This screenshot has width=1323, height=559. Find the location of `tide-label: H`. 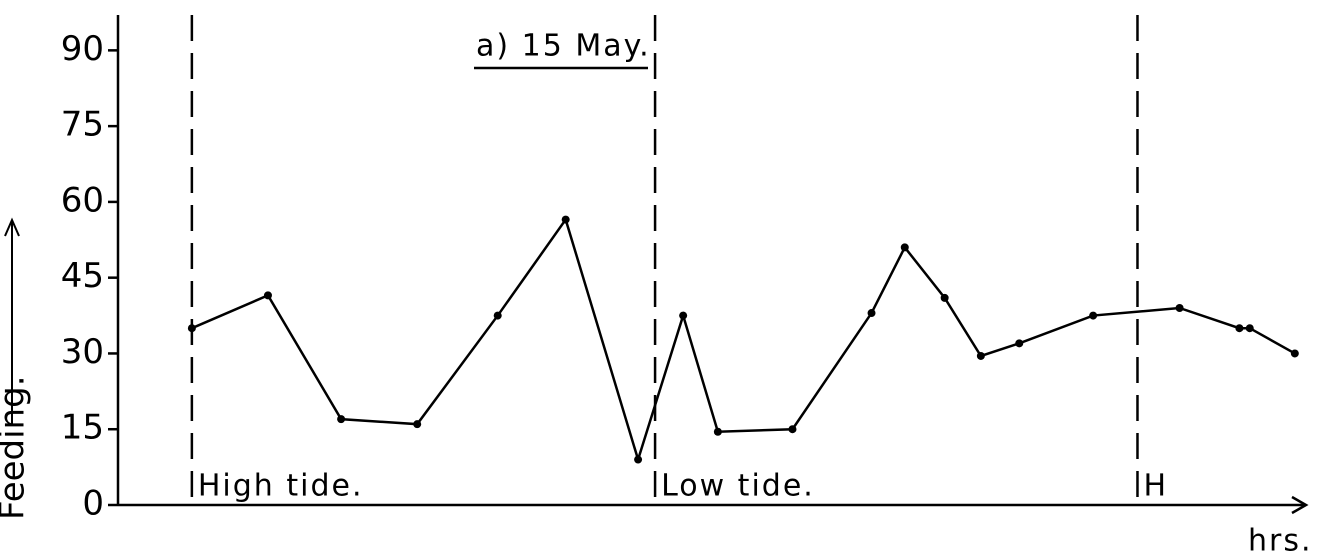

tide-label: H is located at coordinates (1155, 486).